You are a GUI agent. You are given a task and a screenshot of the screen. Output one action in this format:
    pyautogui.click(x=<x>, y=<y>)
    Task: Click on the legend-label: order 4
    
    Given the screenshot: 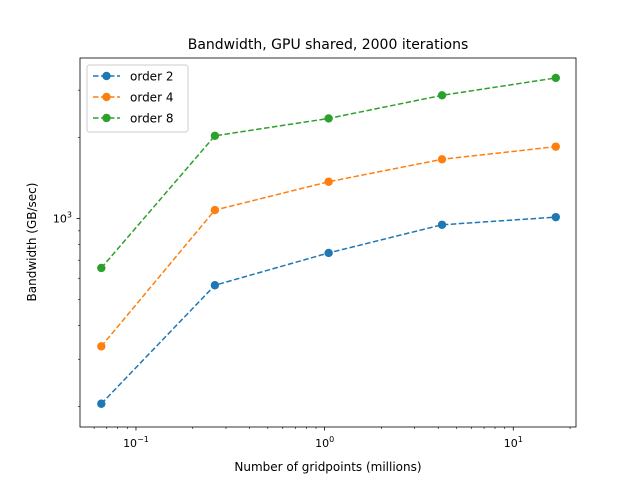 What is the action you would take?
    pyautogui.click(x=151, y=98)
    